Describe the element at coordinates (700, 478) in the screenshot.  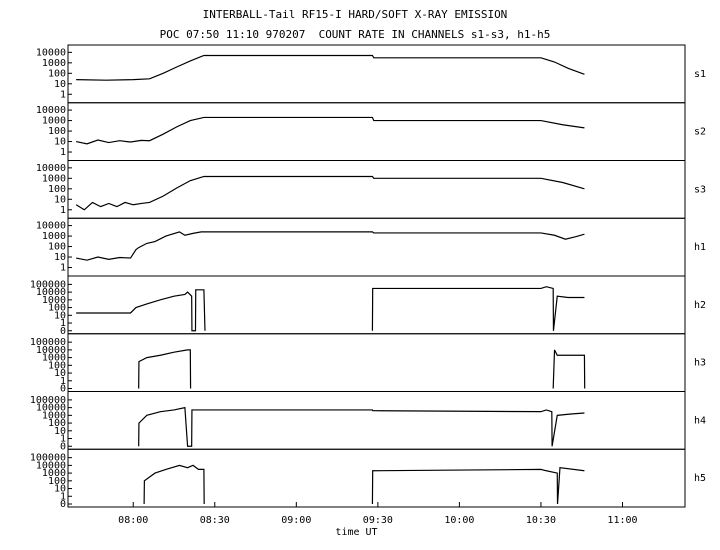
I see `panel-label: h5` at that location.